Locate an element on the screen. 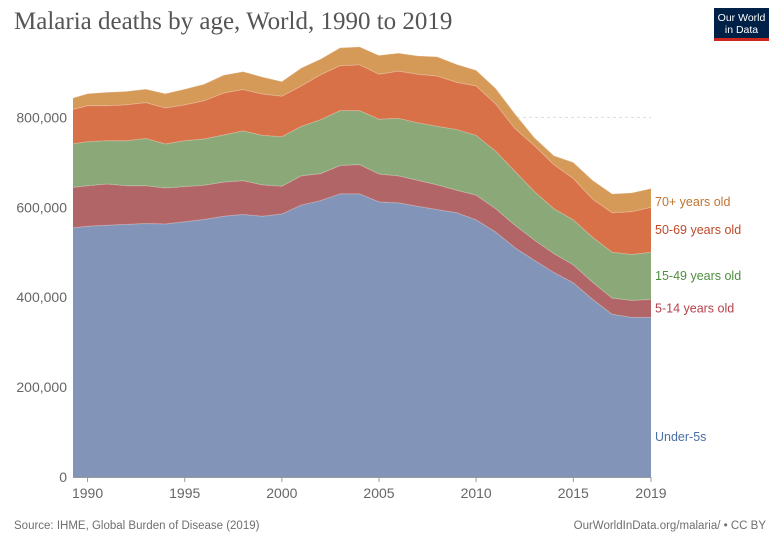  owid-logo: Our World in Data is located at coordinates (741, 24).